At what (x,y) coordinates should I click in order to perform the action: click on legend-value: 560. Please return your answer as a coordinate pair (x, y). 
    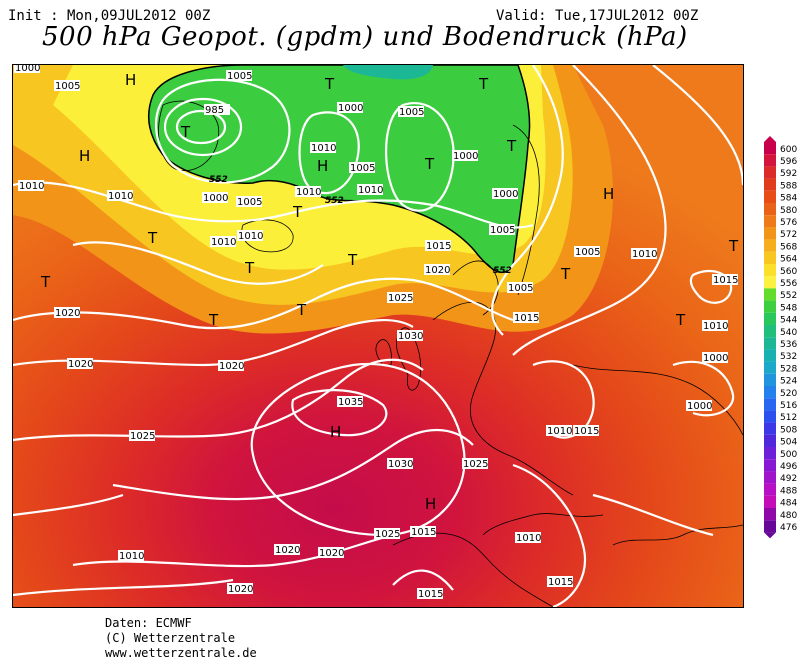
    Looking at the image, I should click on (788, 272).